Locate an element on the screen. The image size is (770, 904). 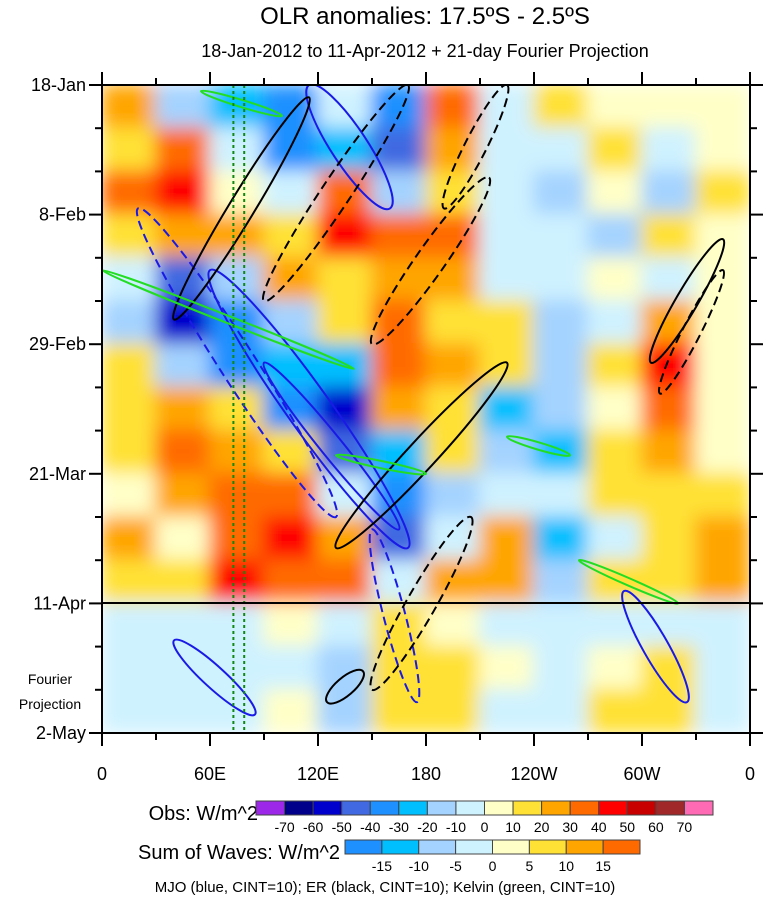
colorbar-tick-label: -70 is located at coordinates (284, 827).